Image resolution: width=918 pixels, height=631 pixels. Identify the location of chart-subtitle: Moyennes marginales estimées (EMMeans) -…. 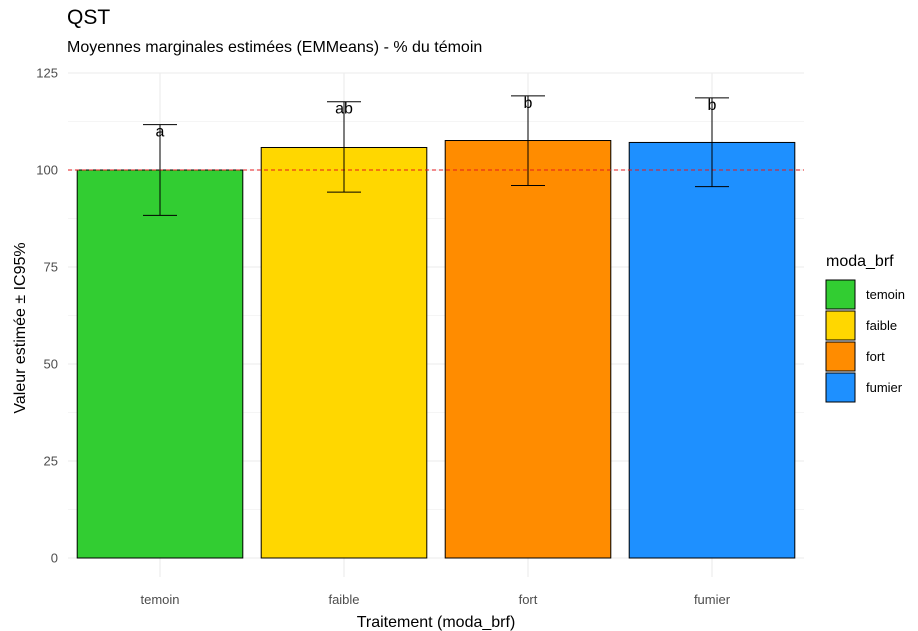
(275, 47).